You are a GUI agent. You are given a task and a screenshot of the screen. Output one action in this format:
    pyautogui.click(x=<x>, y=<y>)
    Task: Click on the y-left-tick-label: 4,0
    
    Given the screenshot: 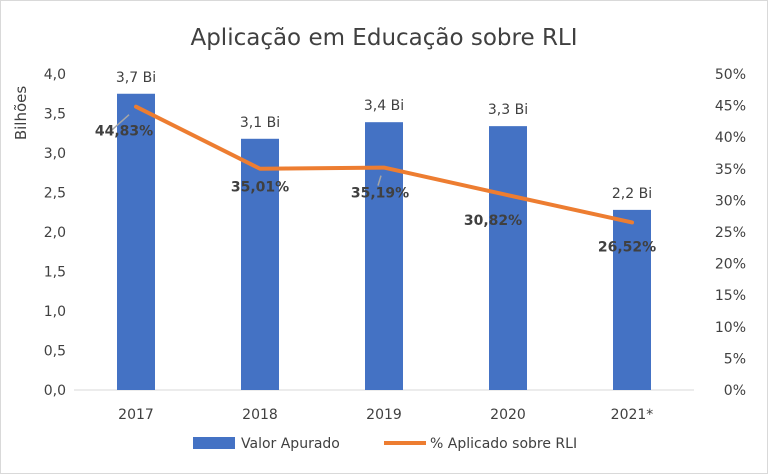 What is the action you would take?
    pyautogui.click(x=55, y=75)
    